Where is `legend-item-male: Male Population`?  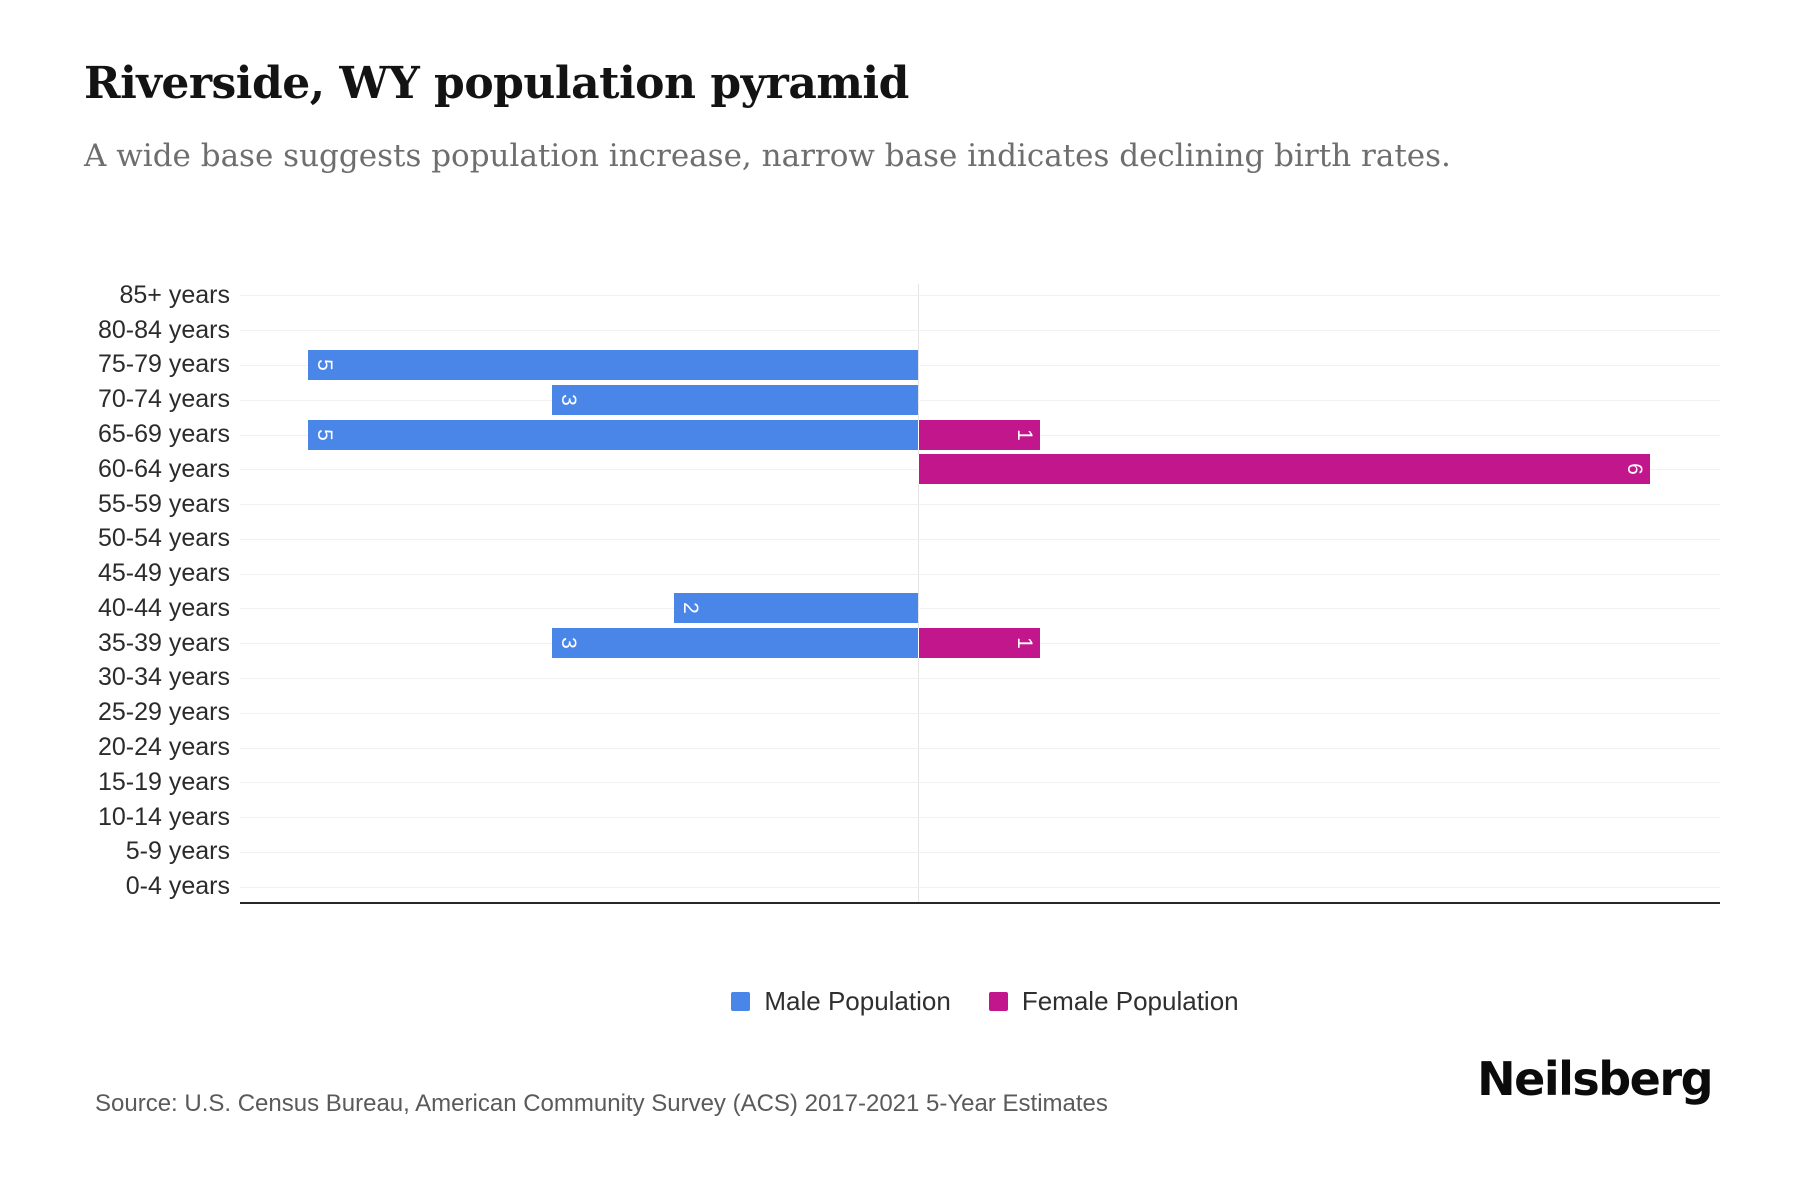 legend-item-male: Male Population is located at coordinates (841, 1001).